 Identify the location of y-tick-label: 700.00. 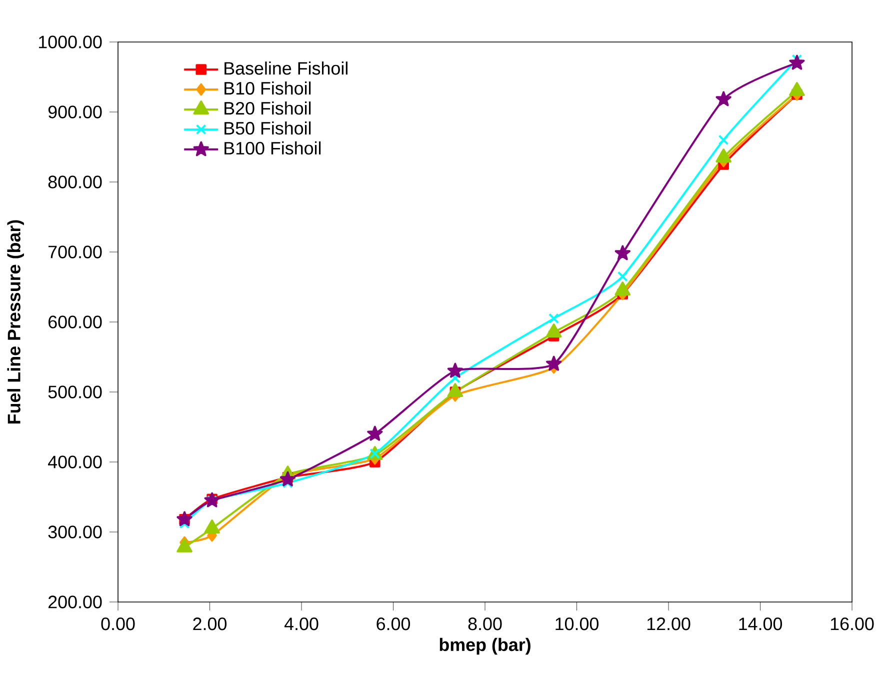
(75, 252).